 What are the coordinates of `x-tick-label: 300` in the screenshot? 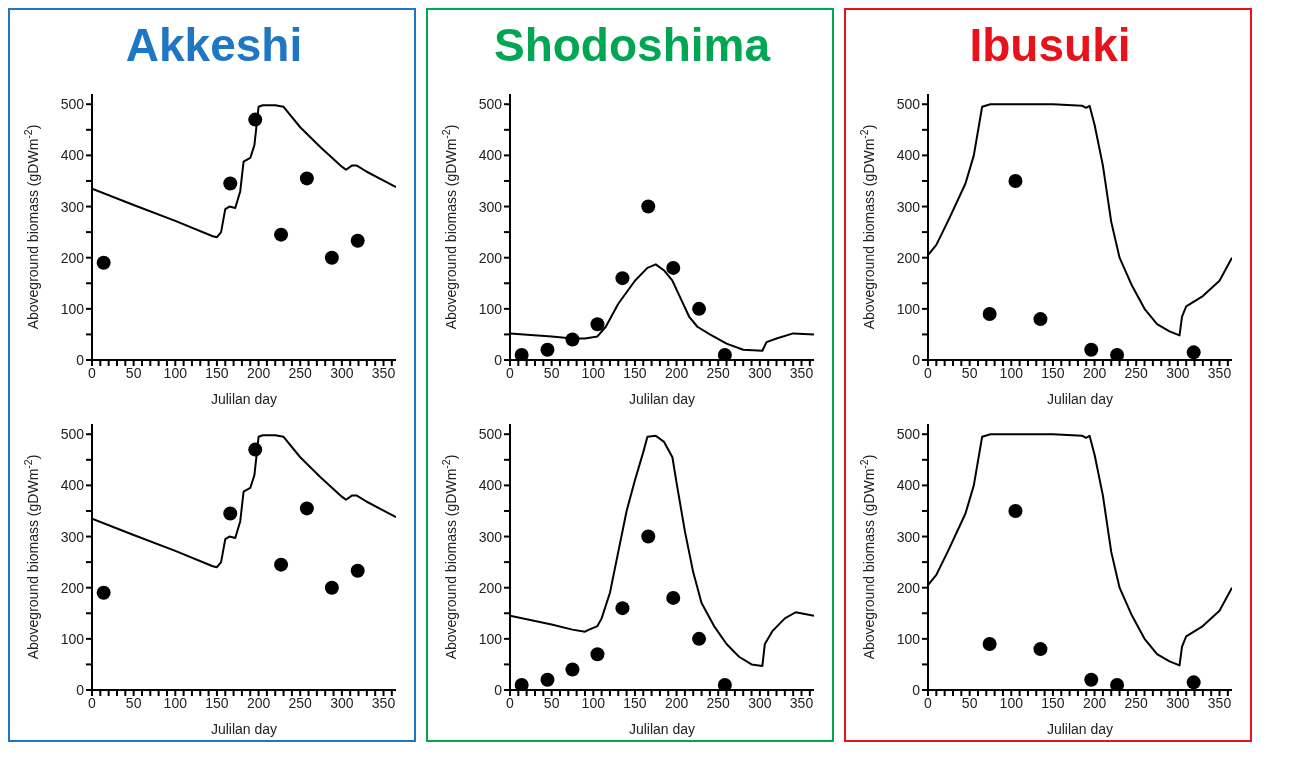 It's located at (342, 702).